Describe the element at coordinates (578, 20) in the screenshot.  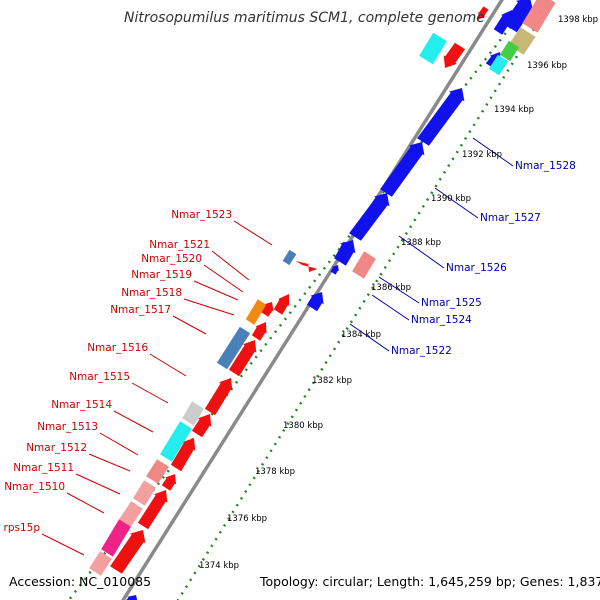
I see `tick-label: 1398 kbp` at that location.